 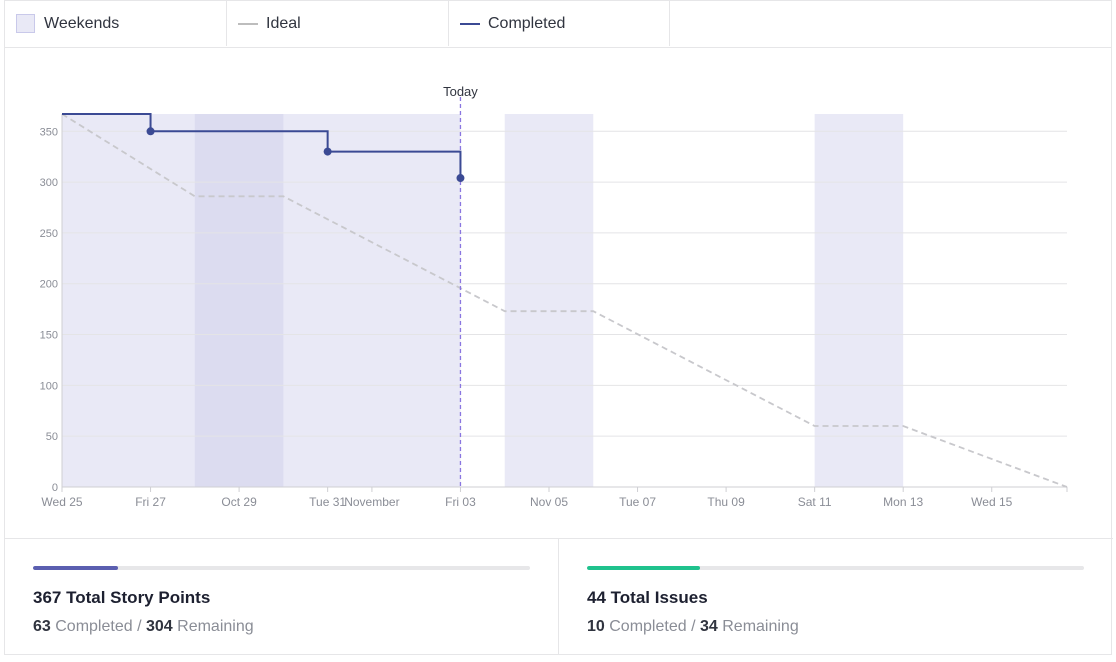 I want to click on x-tick-label: Mon 13, so click(x=903, y=502).